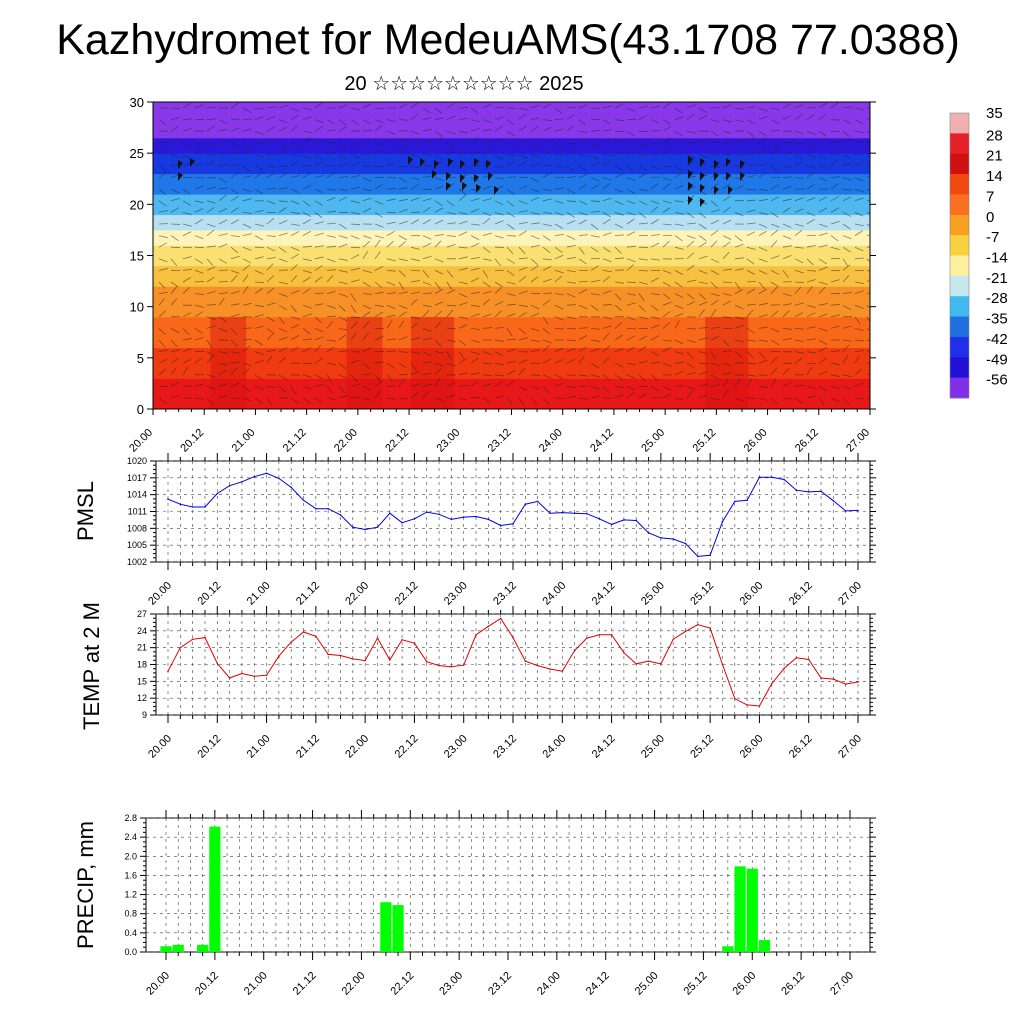 This screenshot has width=1024, height=1024. I want to click on x-tick-label: 20.12, so click(192, 441).